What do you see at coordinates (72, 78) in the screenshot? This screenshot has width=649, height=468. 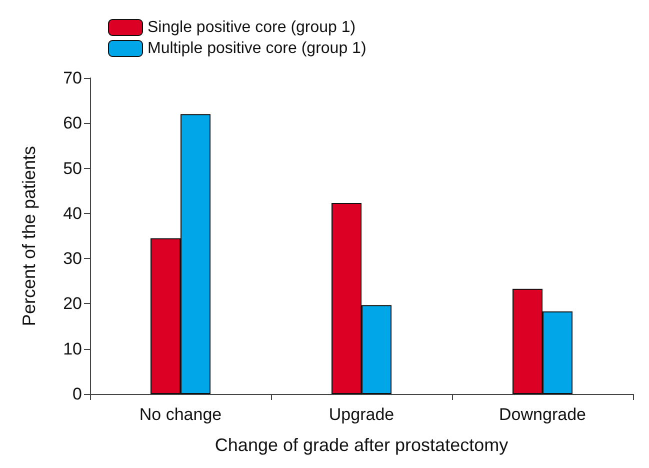 I see `y-tick-label: 70` at bounding box center [72, 78].